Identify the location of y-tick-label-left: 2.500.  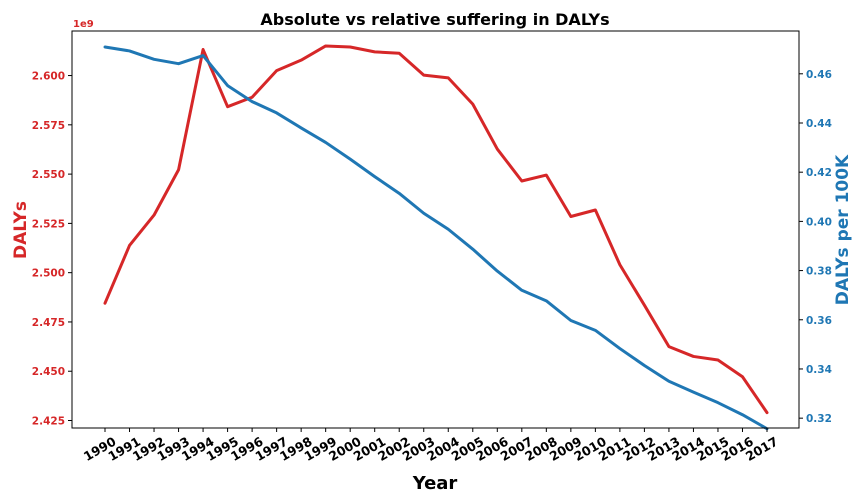
(48, 274).